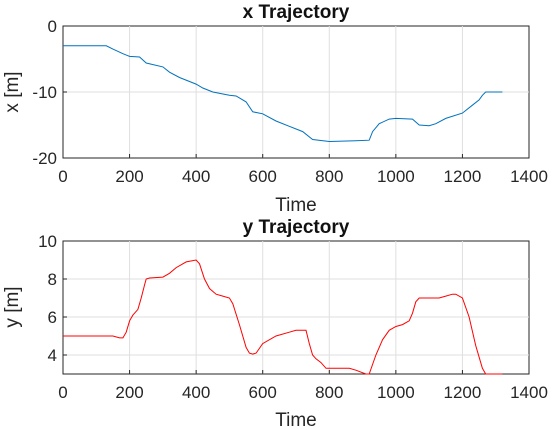 This screenshot has height=430, width=555. Describe the element at coordinates (47, 241) in the screenshot. I see `y-tick-label: 10` at that location.